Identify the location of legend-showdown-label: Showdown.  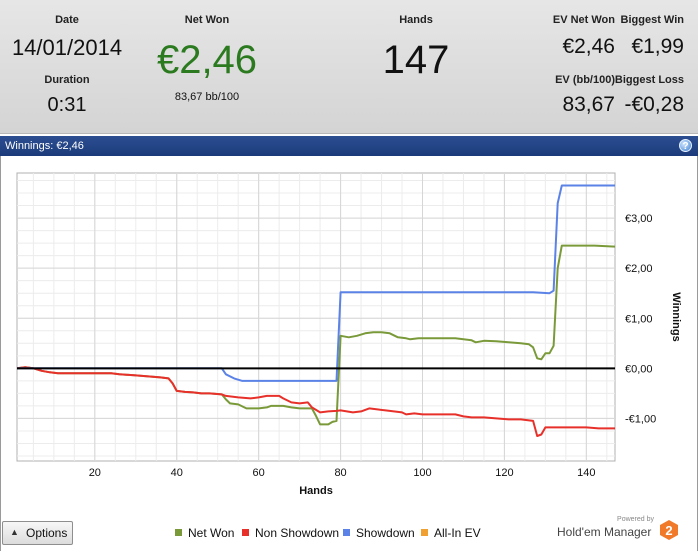
(385, 533).